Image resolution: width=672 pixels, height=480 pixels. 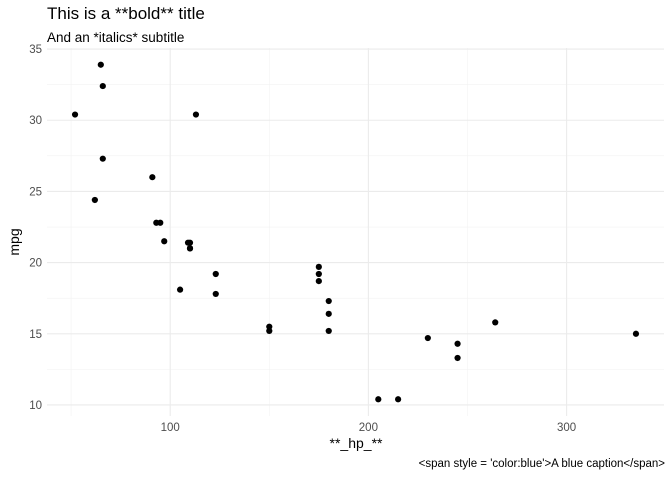 What do you see at coordinates (35, 50) in the screenshot?
I see `y-tick-label: 35` at bounding box center [35, 50].